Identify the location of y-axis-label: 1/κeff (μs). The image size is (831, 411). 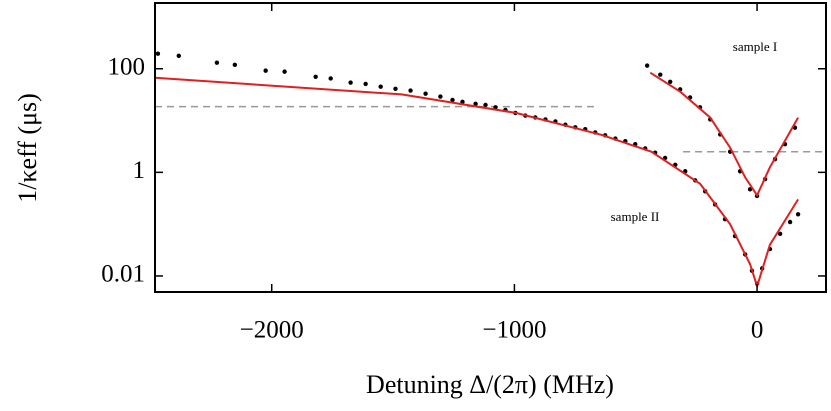
(27, 148).